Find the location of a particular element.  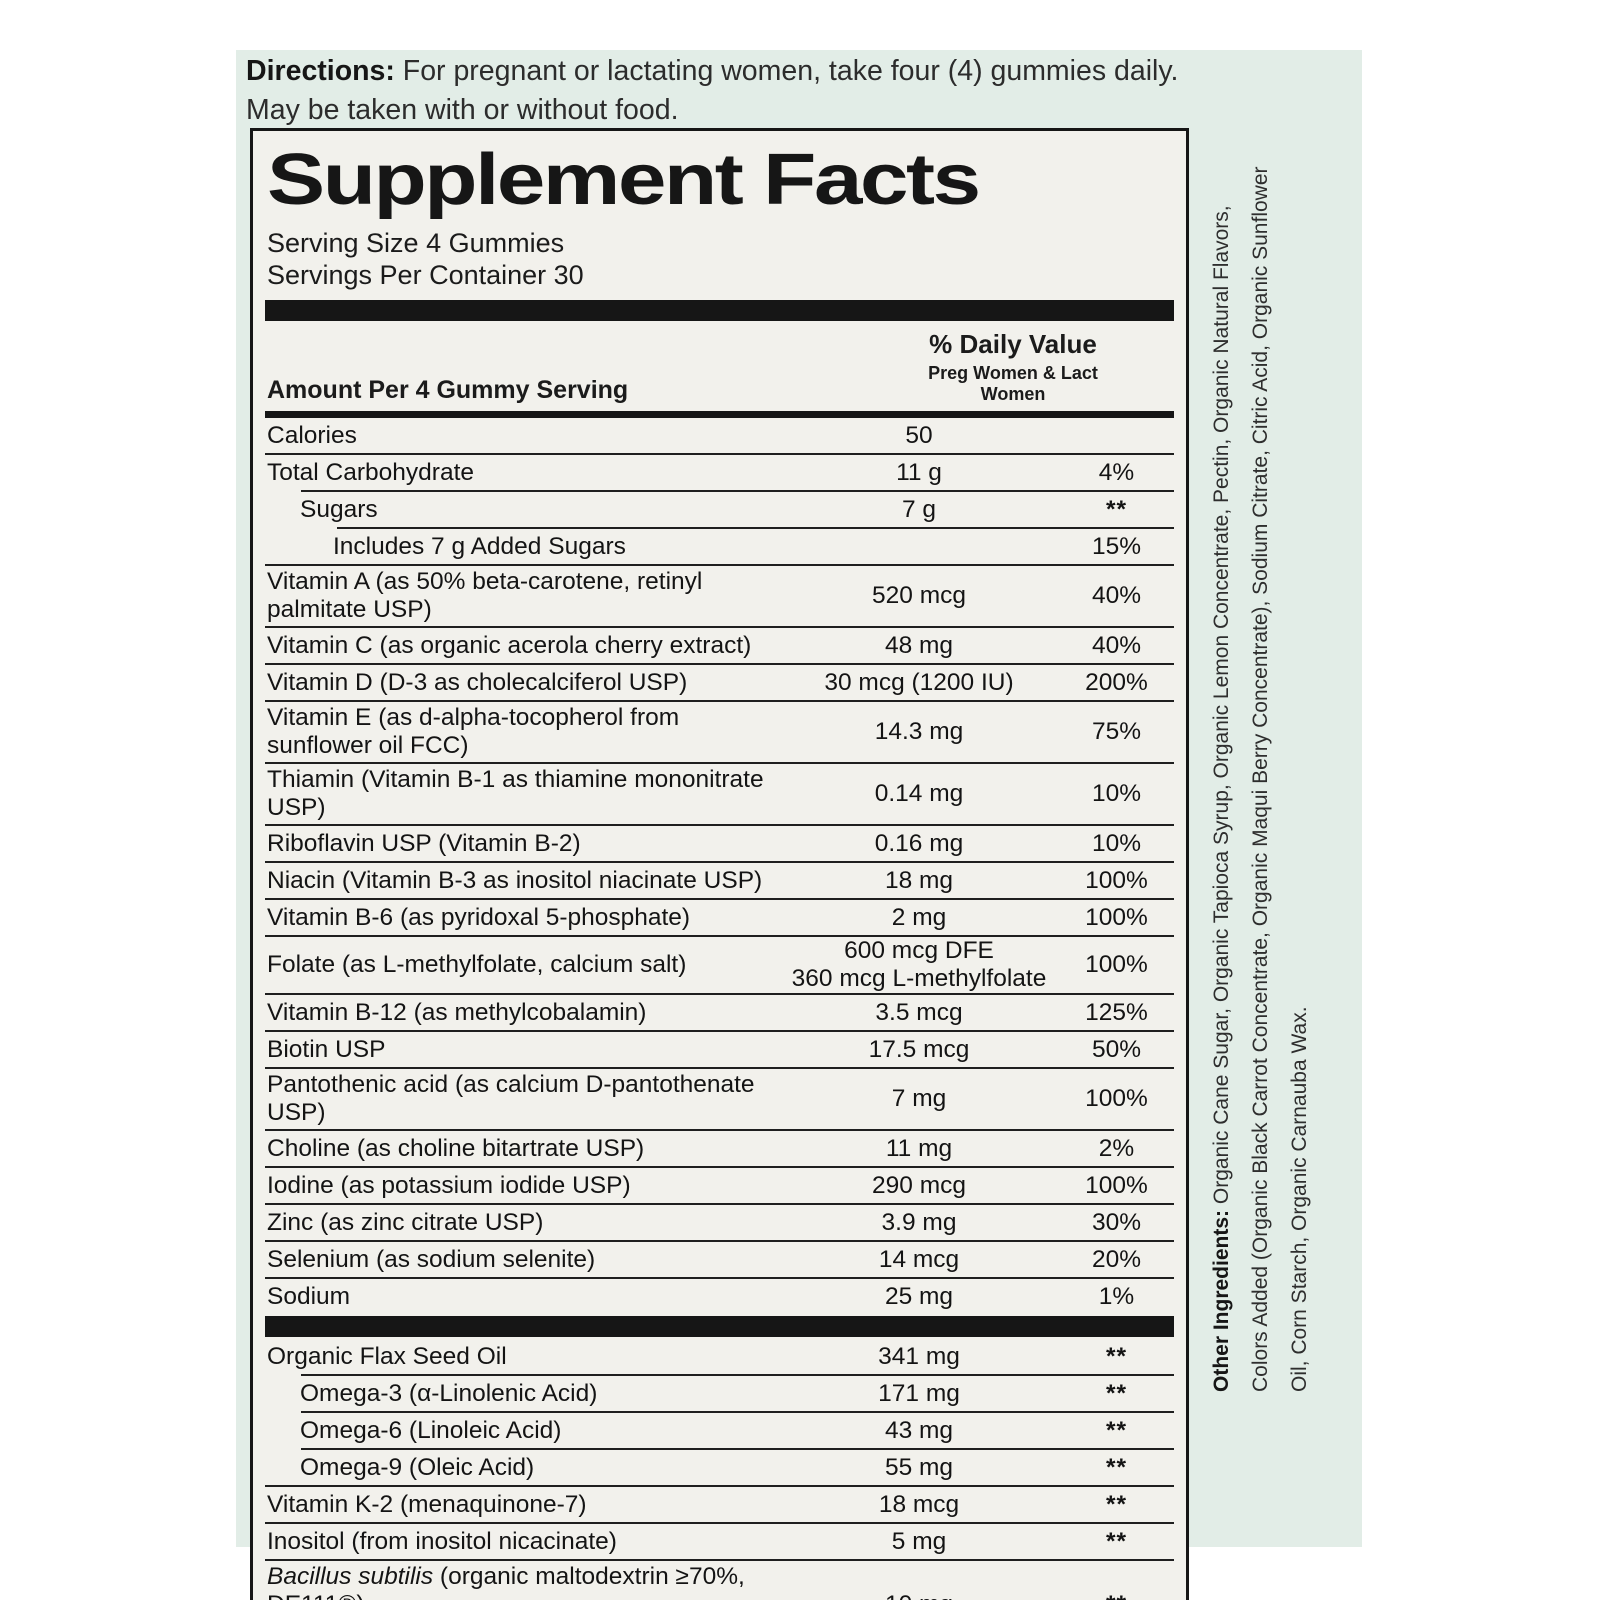

amount-value: 18 mcg is located at coordinates (919, 1504).